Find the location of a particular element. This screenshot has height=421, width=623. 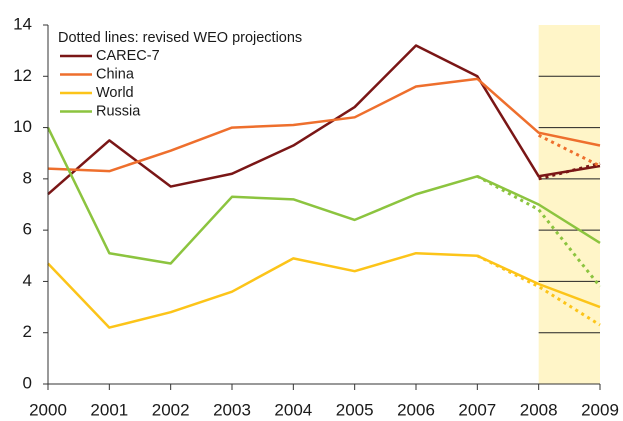

y-tick-label: 2 is located at coordinates (27, 331).